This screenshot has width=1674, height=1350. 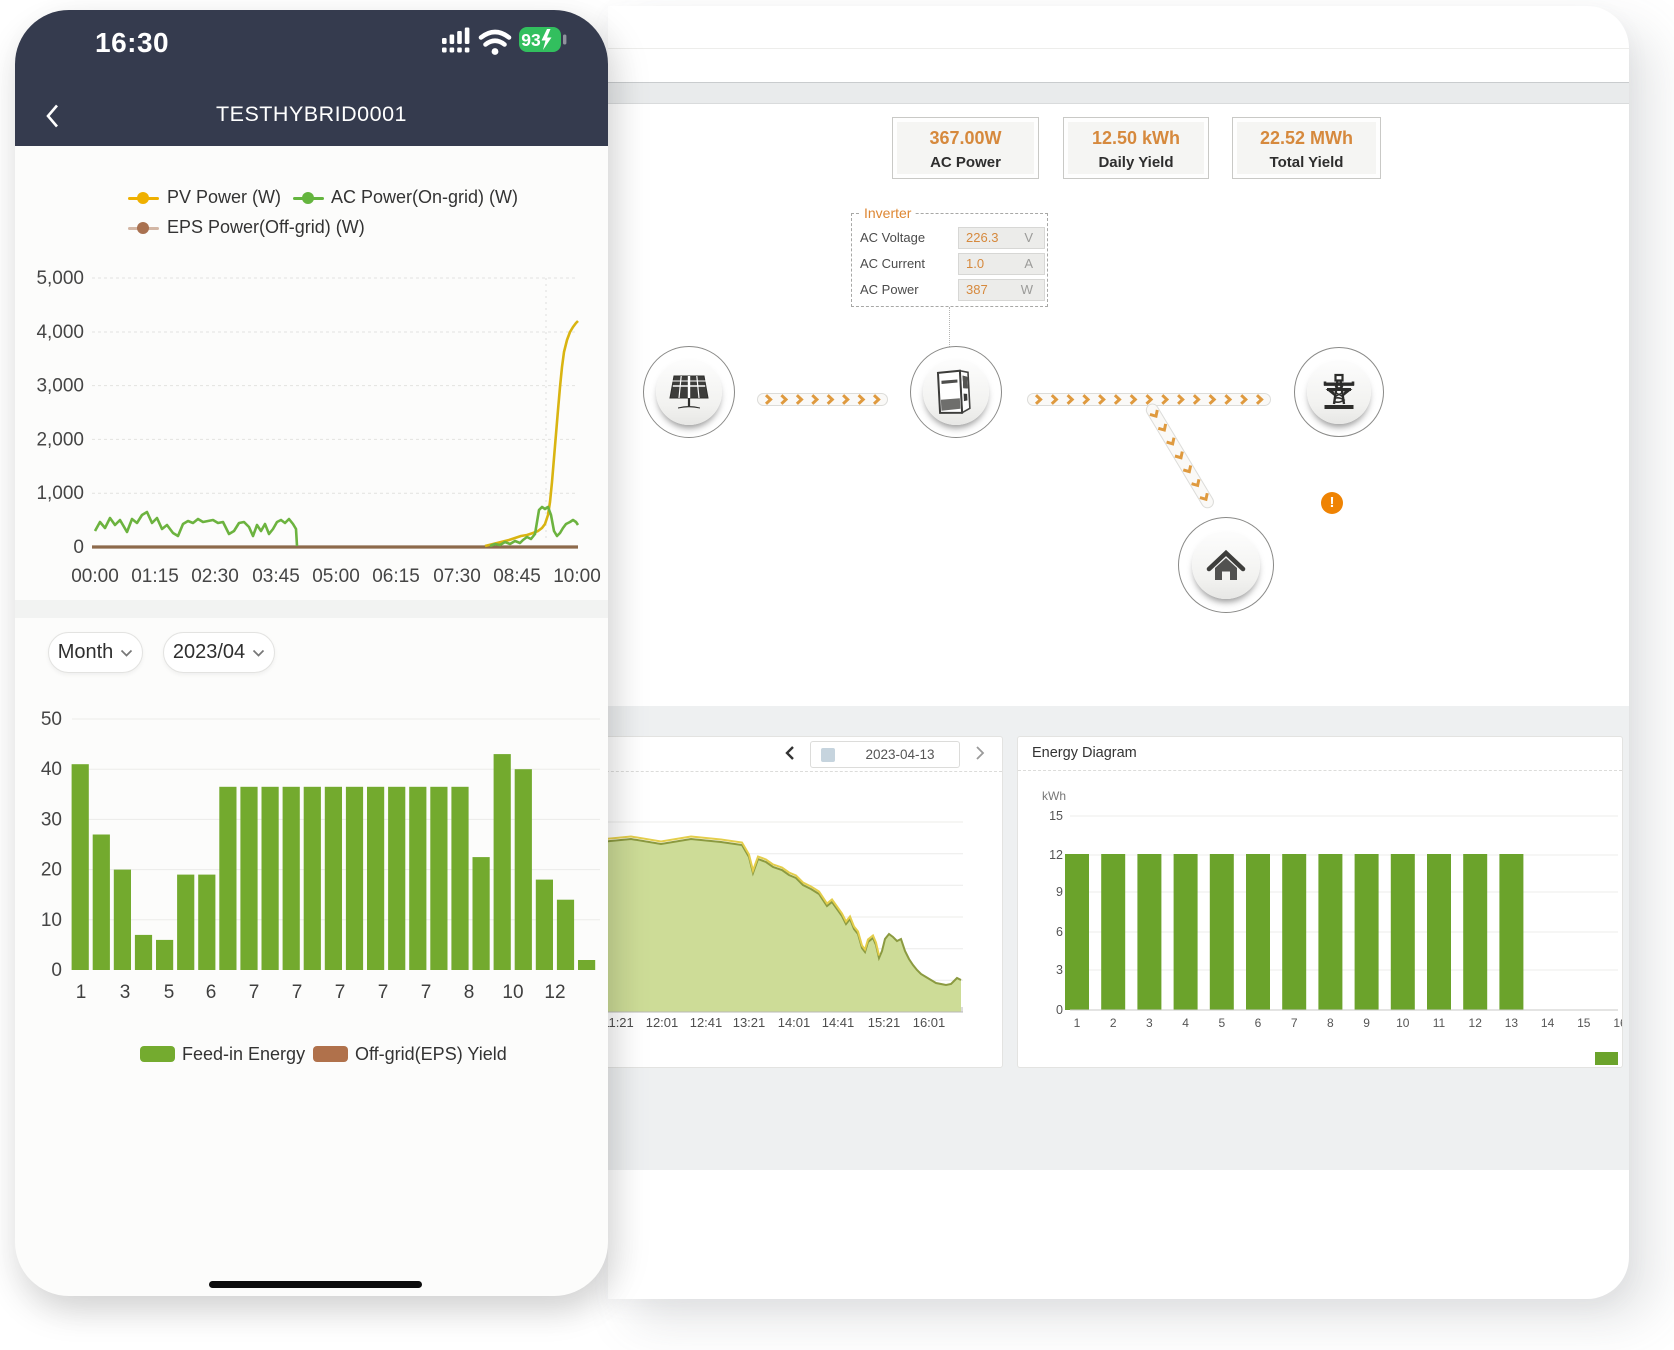 I want to click on svg-text: 50, so click(x=51, y=719).